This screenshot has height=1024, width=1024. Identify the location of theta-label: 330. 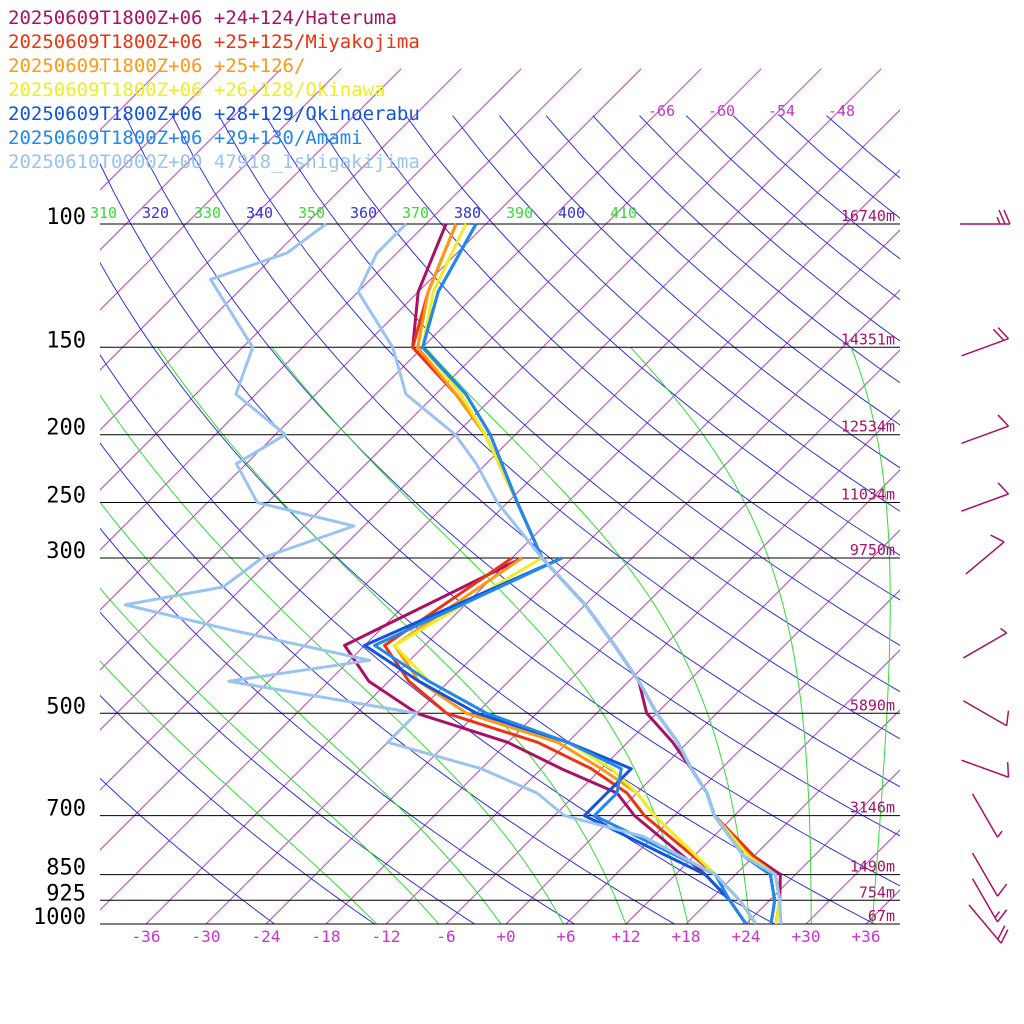
(207, 213).